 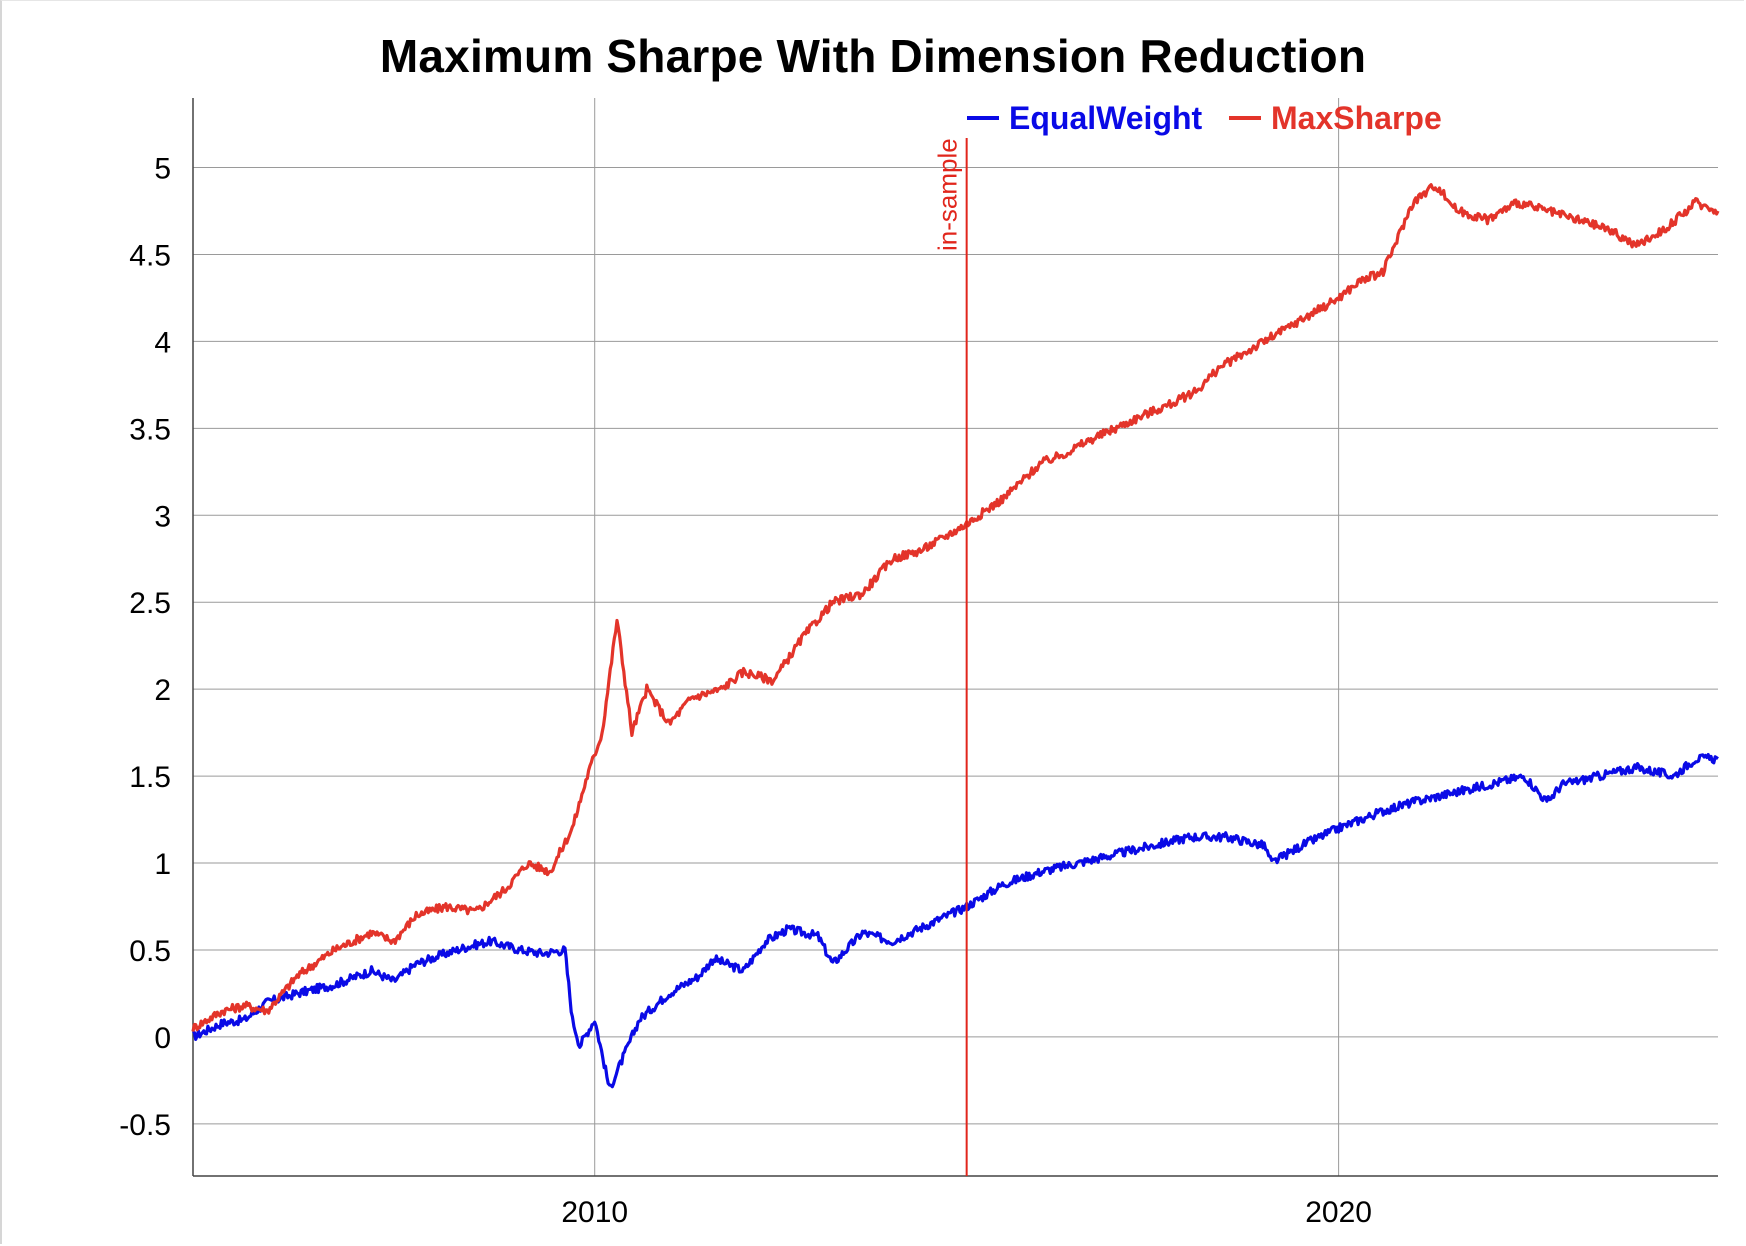 I want to click on y-tick-label: 2, so click(x=162, y=690).